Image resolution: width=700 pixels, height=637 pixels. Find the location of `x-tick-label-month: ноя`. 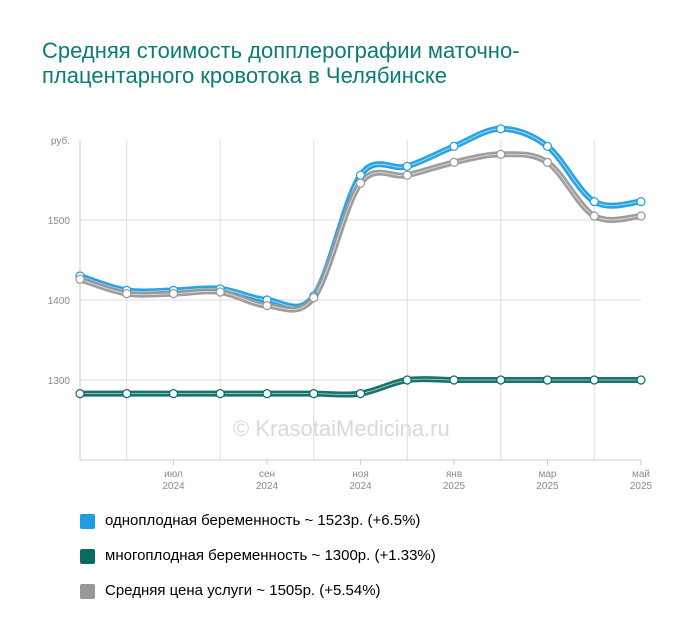

x-tick-label-month: ноя is located at coordinates (360, 474).